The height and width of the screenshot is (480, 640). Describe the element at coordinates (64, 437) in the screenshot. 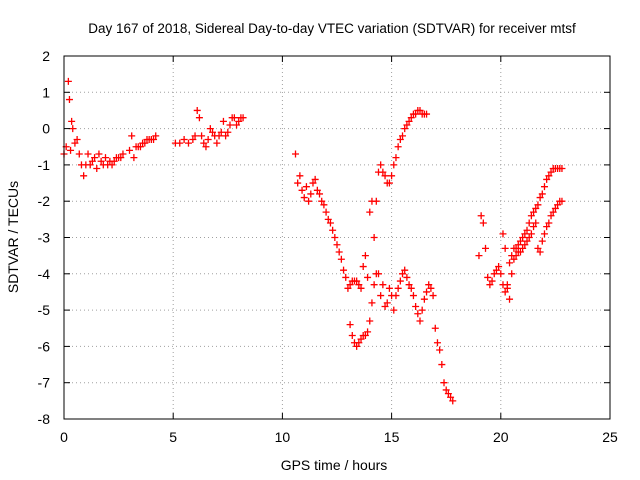

I see `x-tick-label: 0` at that location.